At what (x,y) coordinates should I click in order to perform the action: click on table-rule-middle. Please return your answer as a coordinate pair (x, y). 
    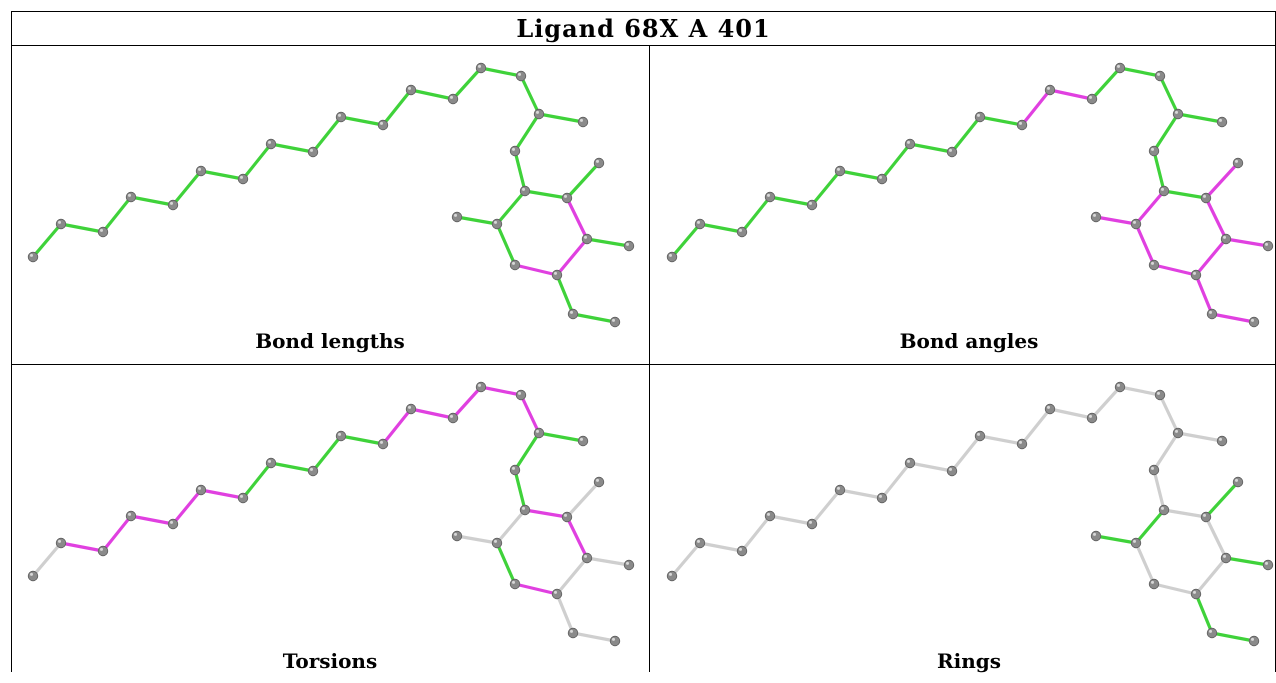
    Looking at the image, I should click on (643, 364).